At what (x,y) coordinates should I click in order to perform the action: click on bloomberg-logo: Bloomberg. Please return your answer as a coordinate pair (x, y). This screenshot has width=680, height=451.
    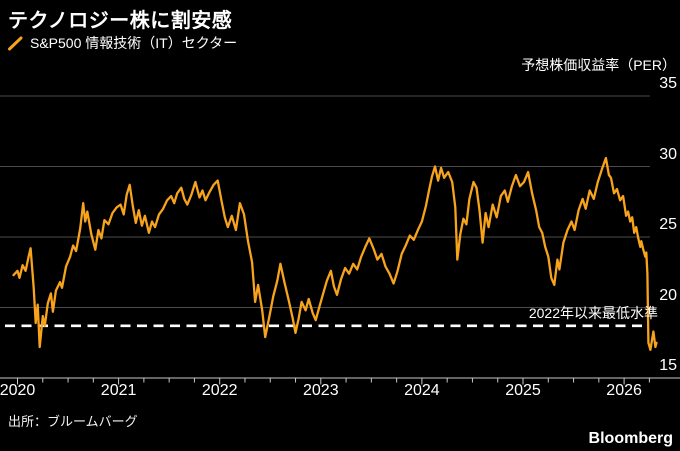
    Looking at the image, I should click on (630, 438).